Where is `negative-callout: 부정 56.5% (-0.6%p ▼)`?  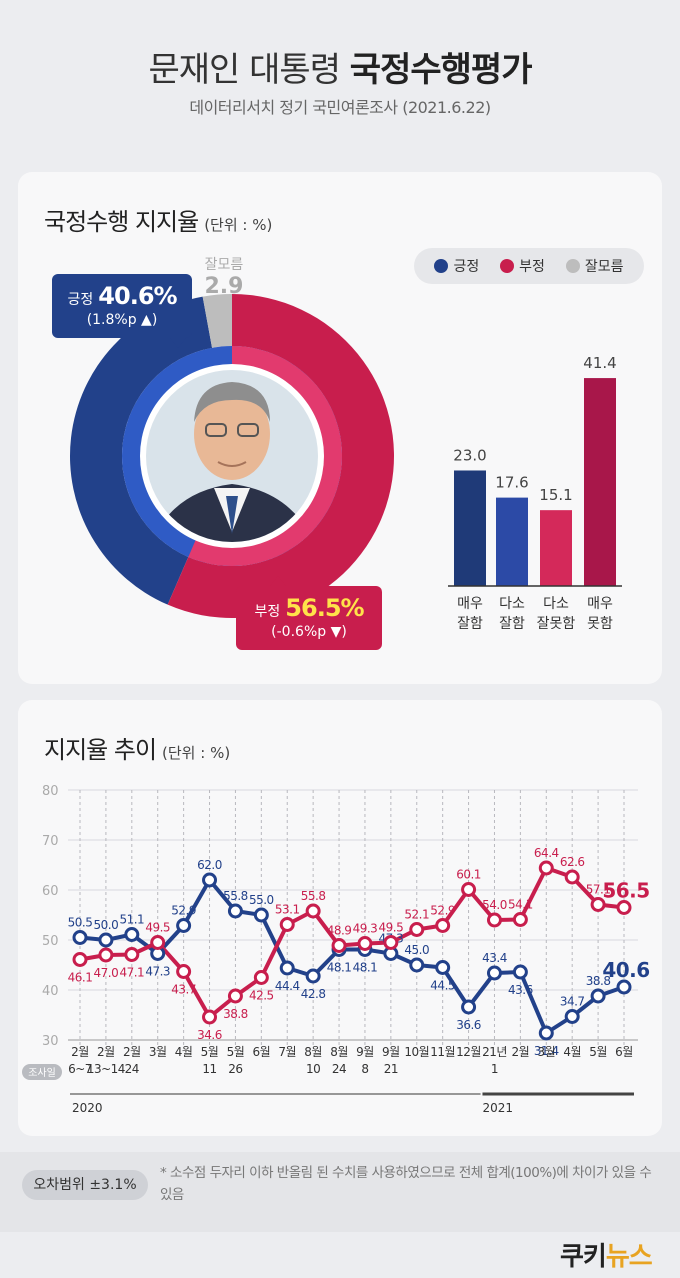
negative-callout: 부정 56.5% (-0.6%p ▼) is located at coordinates (309, 613).